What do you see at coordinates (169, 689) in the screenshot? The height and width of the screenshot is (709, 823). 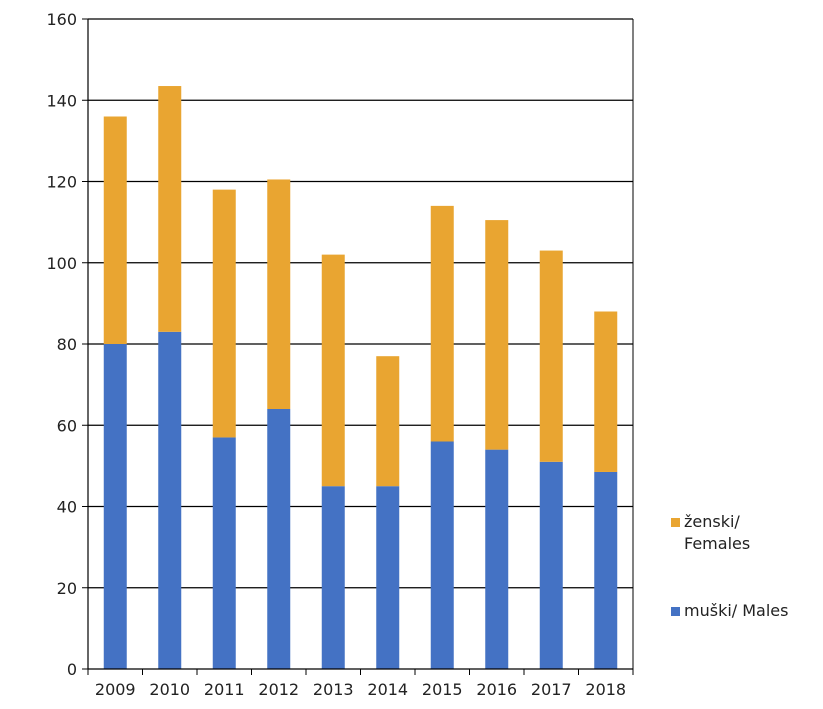 I see `x-tick-label: 2010` at bounding box center [169, 689].